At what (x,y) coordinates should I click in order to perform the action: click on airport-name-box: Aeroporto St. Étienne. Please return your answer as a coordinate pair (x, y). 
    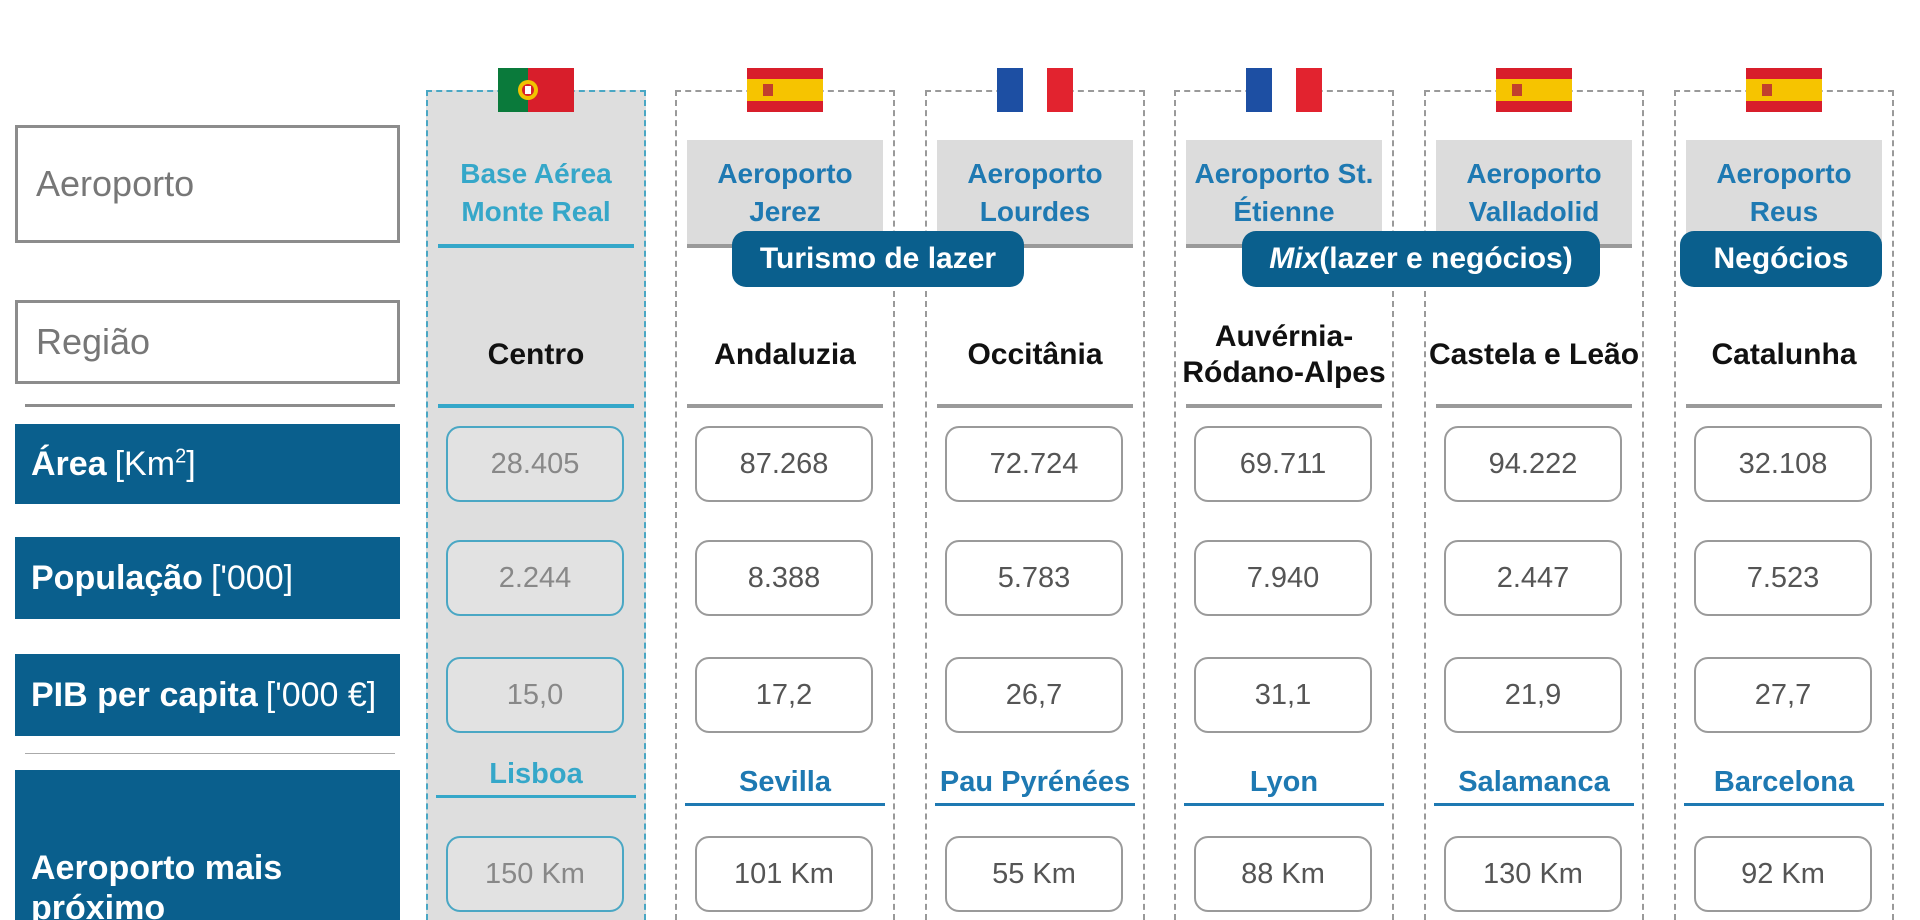
    Looking at the image, I should click on (1284, 193).